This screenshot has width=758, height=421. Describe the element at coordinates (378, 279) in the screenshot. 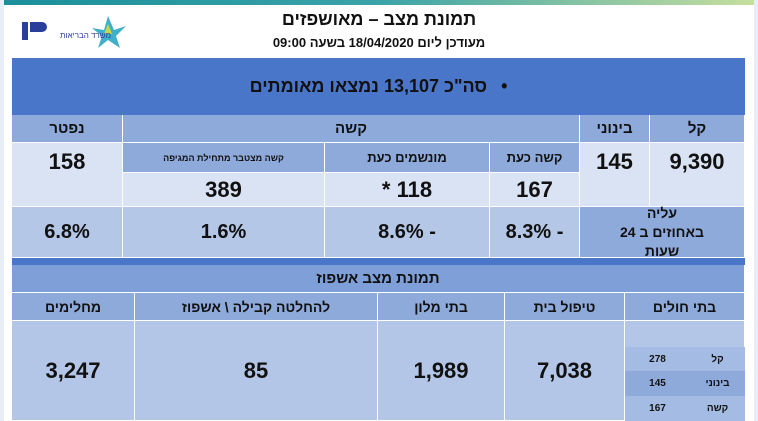

I see `hospitalization-title: תמונת מצב אשפוז` at that location.